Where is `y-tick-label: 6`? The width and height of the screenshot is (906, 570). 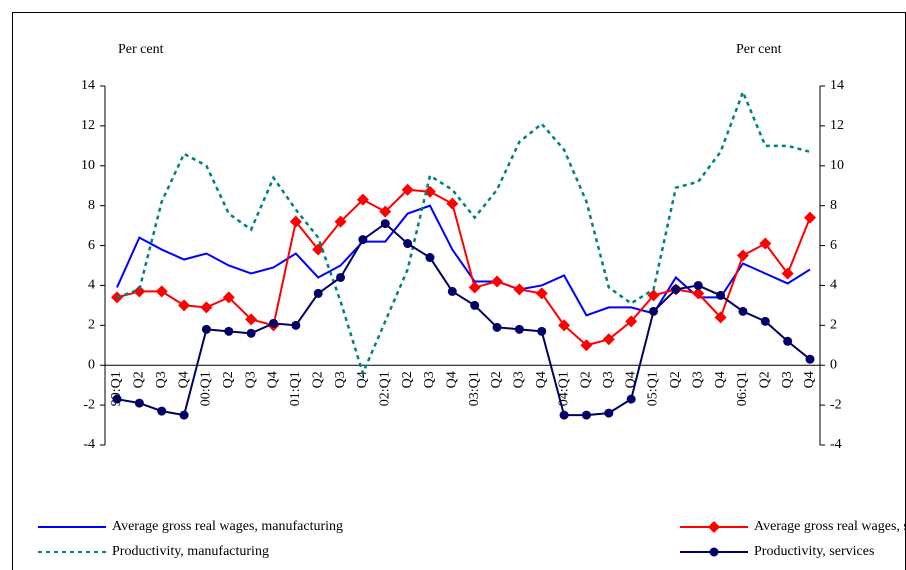
y-tick-label: 6 is located at coordinates (91, 245).